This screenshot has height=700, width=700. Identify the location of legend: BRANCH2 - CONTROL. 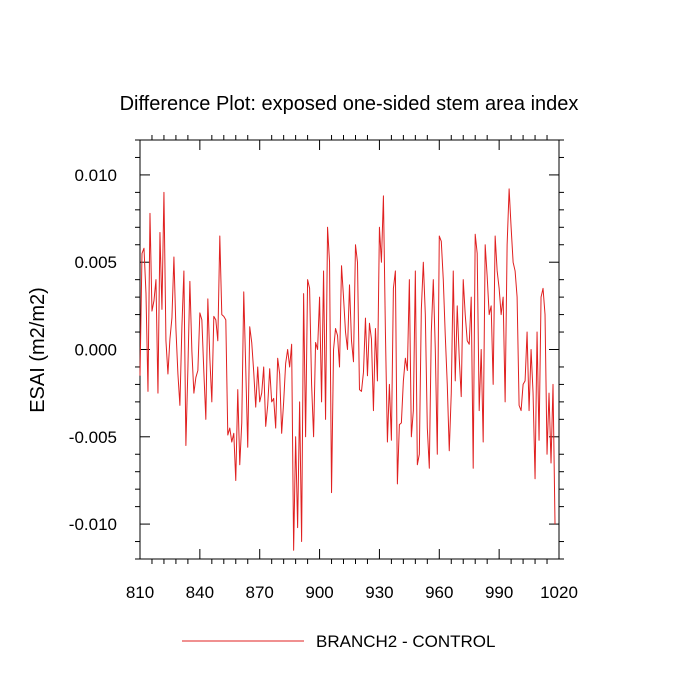
(338, 641).